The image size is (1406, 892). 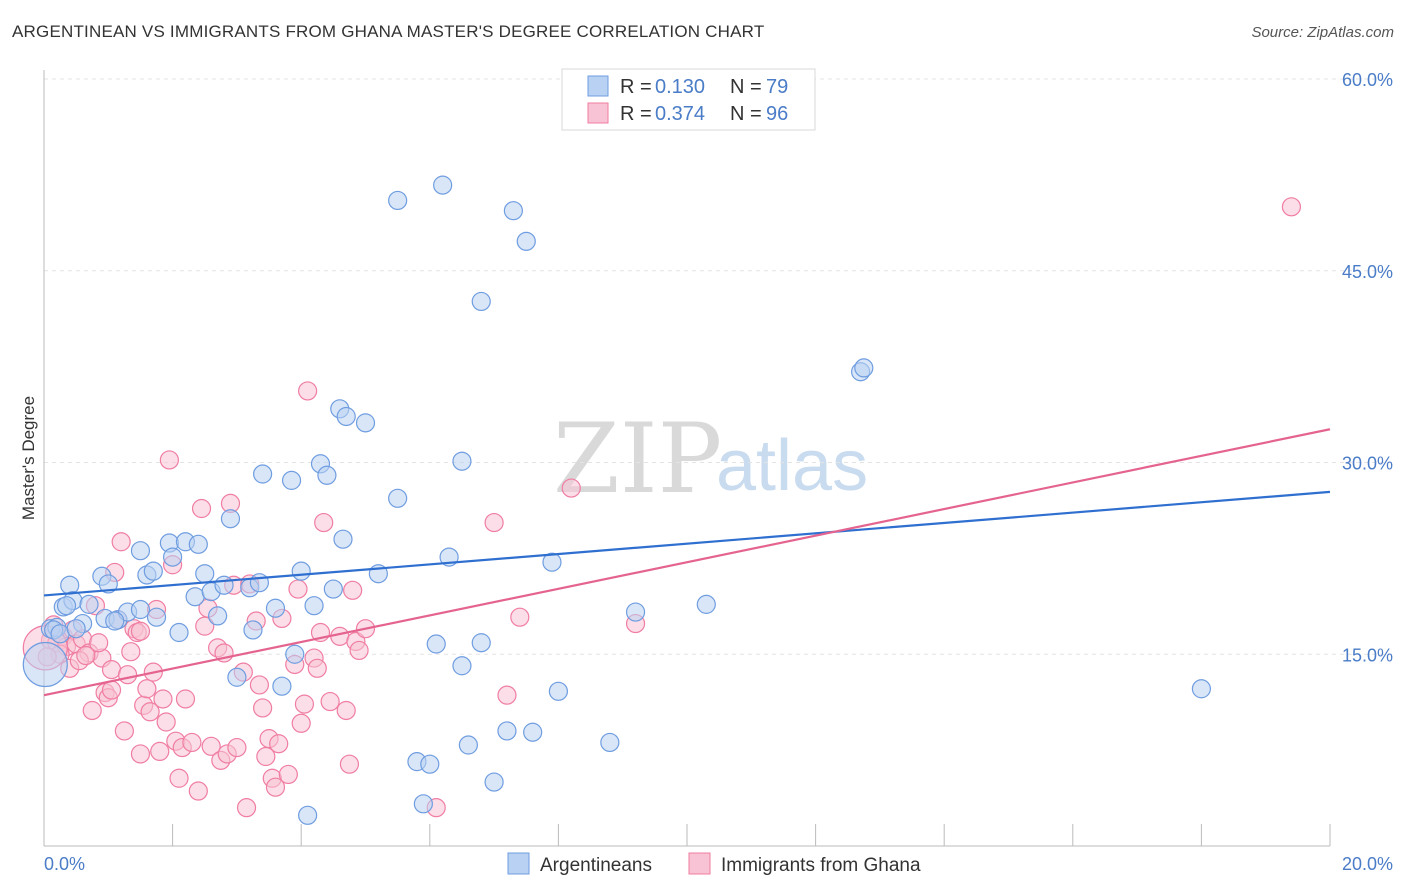 I want to click on argentinean-cluster-point, so click(x=45, y=664).